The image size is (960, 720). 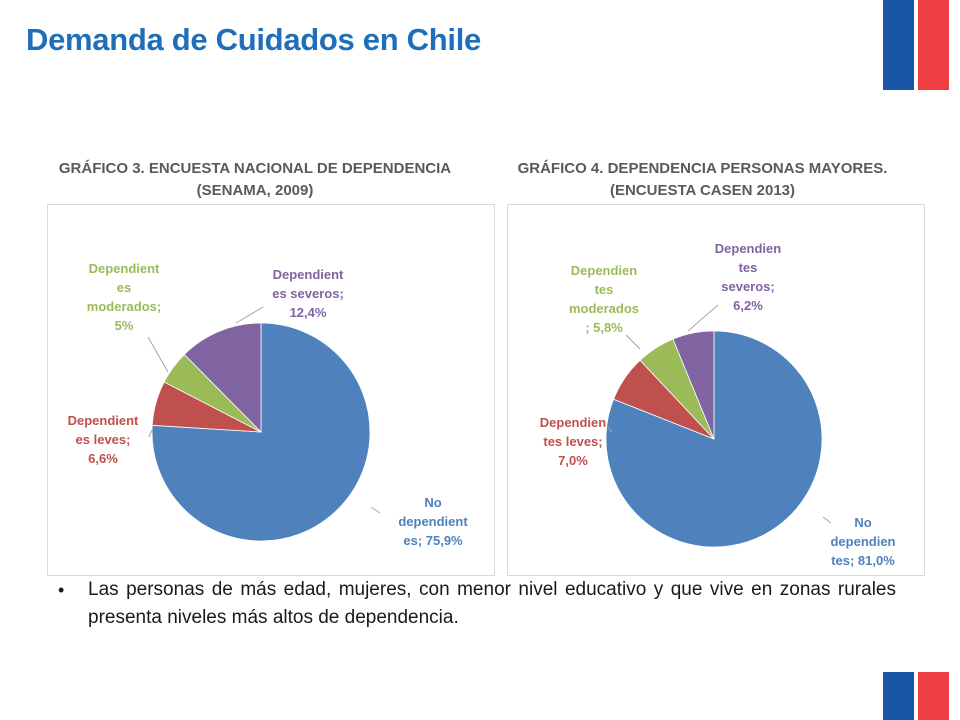 I want to click on slice-label-leves: Dependien tes leves; 7,0%, so click(x=573, y=441).